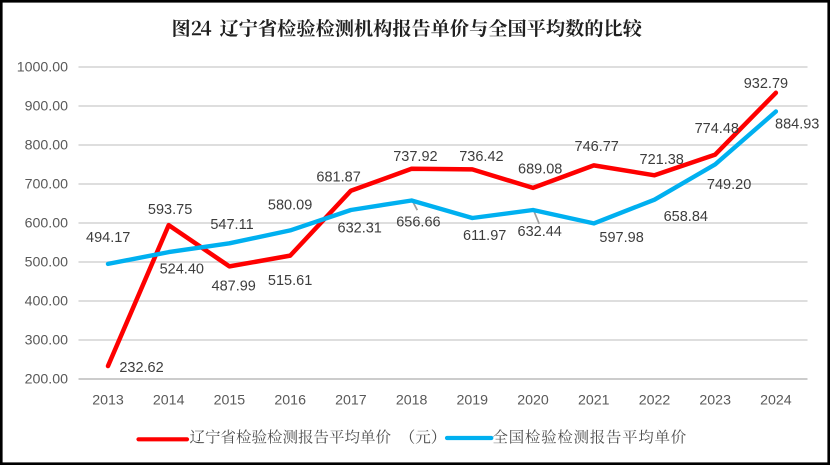 Image resolution: width=830 pixels, height=465 pixels. I want to click on svg-text: 593.75, so click(170, 210).